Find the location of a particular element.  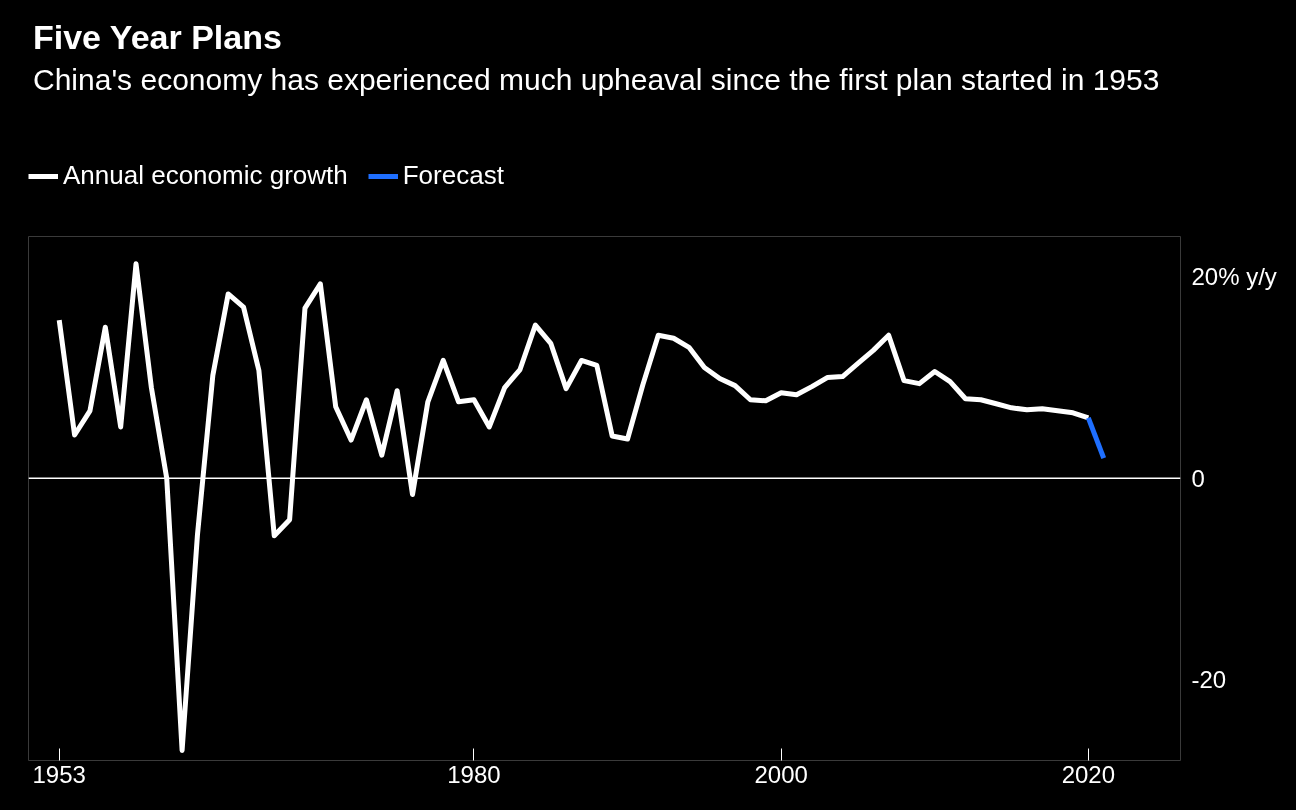

y-tick-label: 20% y/y is located at coordinates (1234, 277).